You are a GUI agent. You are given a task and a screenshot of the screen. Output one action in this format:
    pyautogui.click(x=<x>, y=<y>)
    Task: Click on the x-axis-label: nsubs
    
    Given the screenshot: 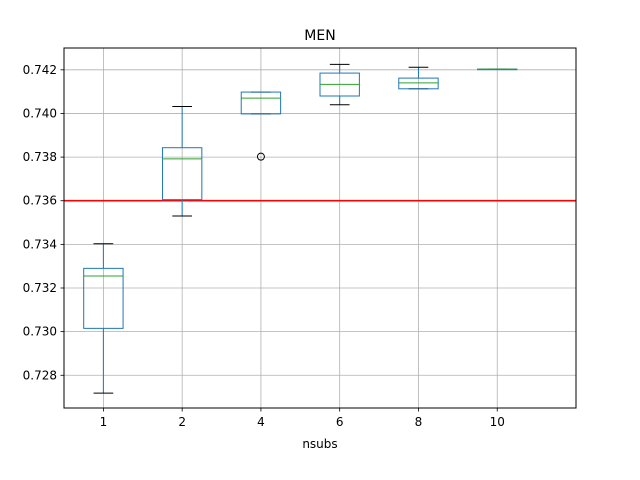 What is the action you would take?
    pyautogui.click(x=319, y=444)
    